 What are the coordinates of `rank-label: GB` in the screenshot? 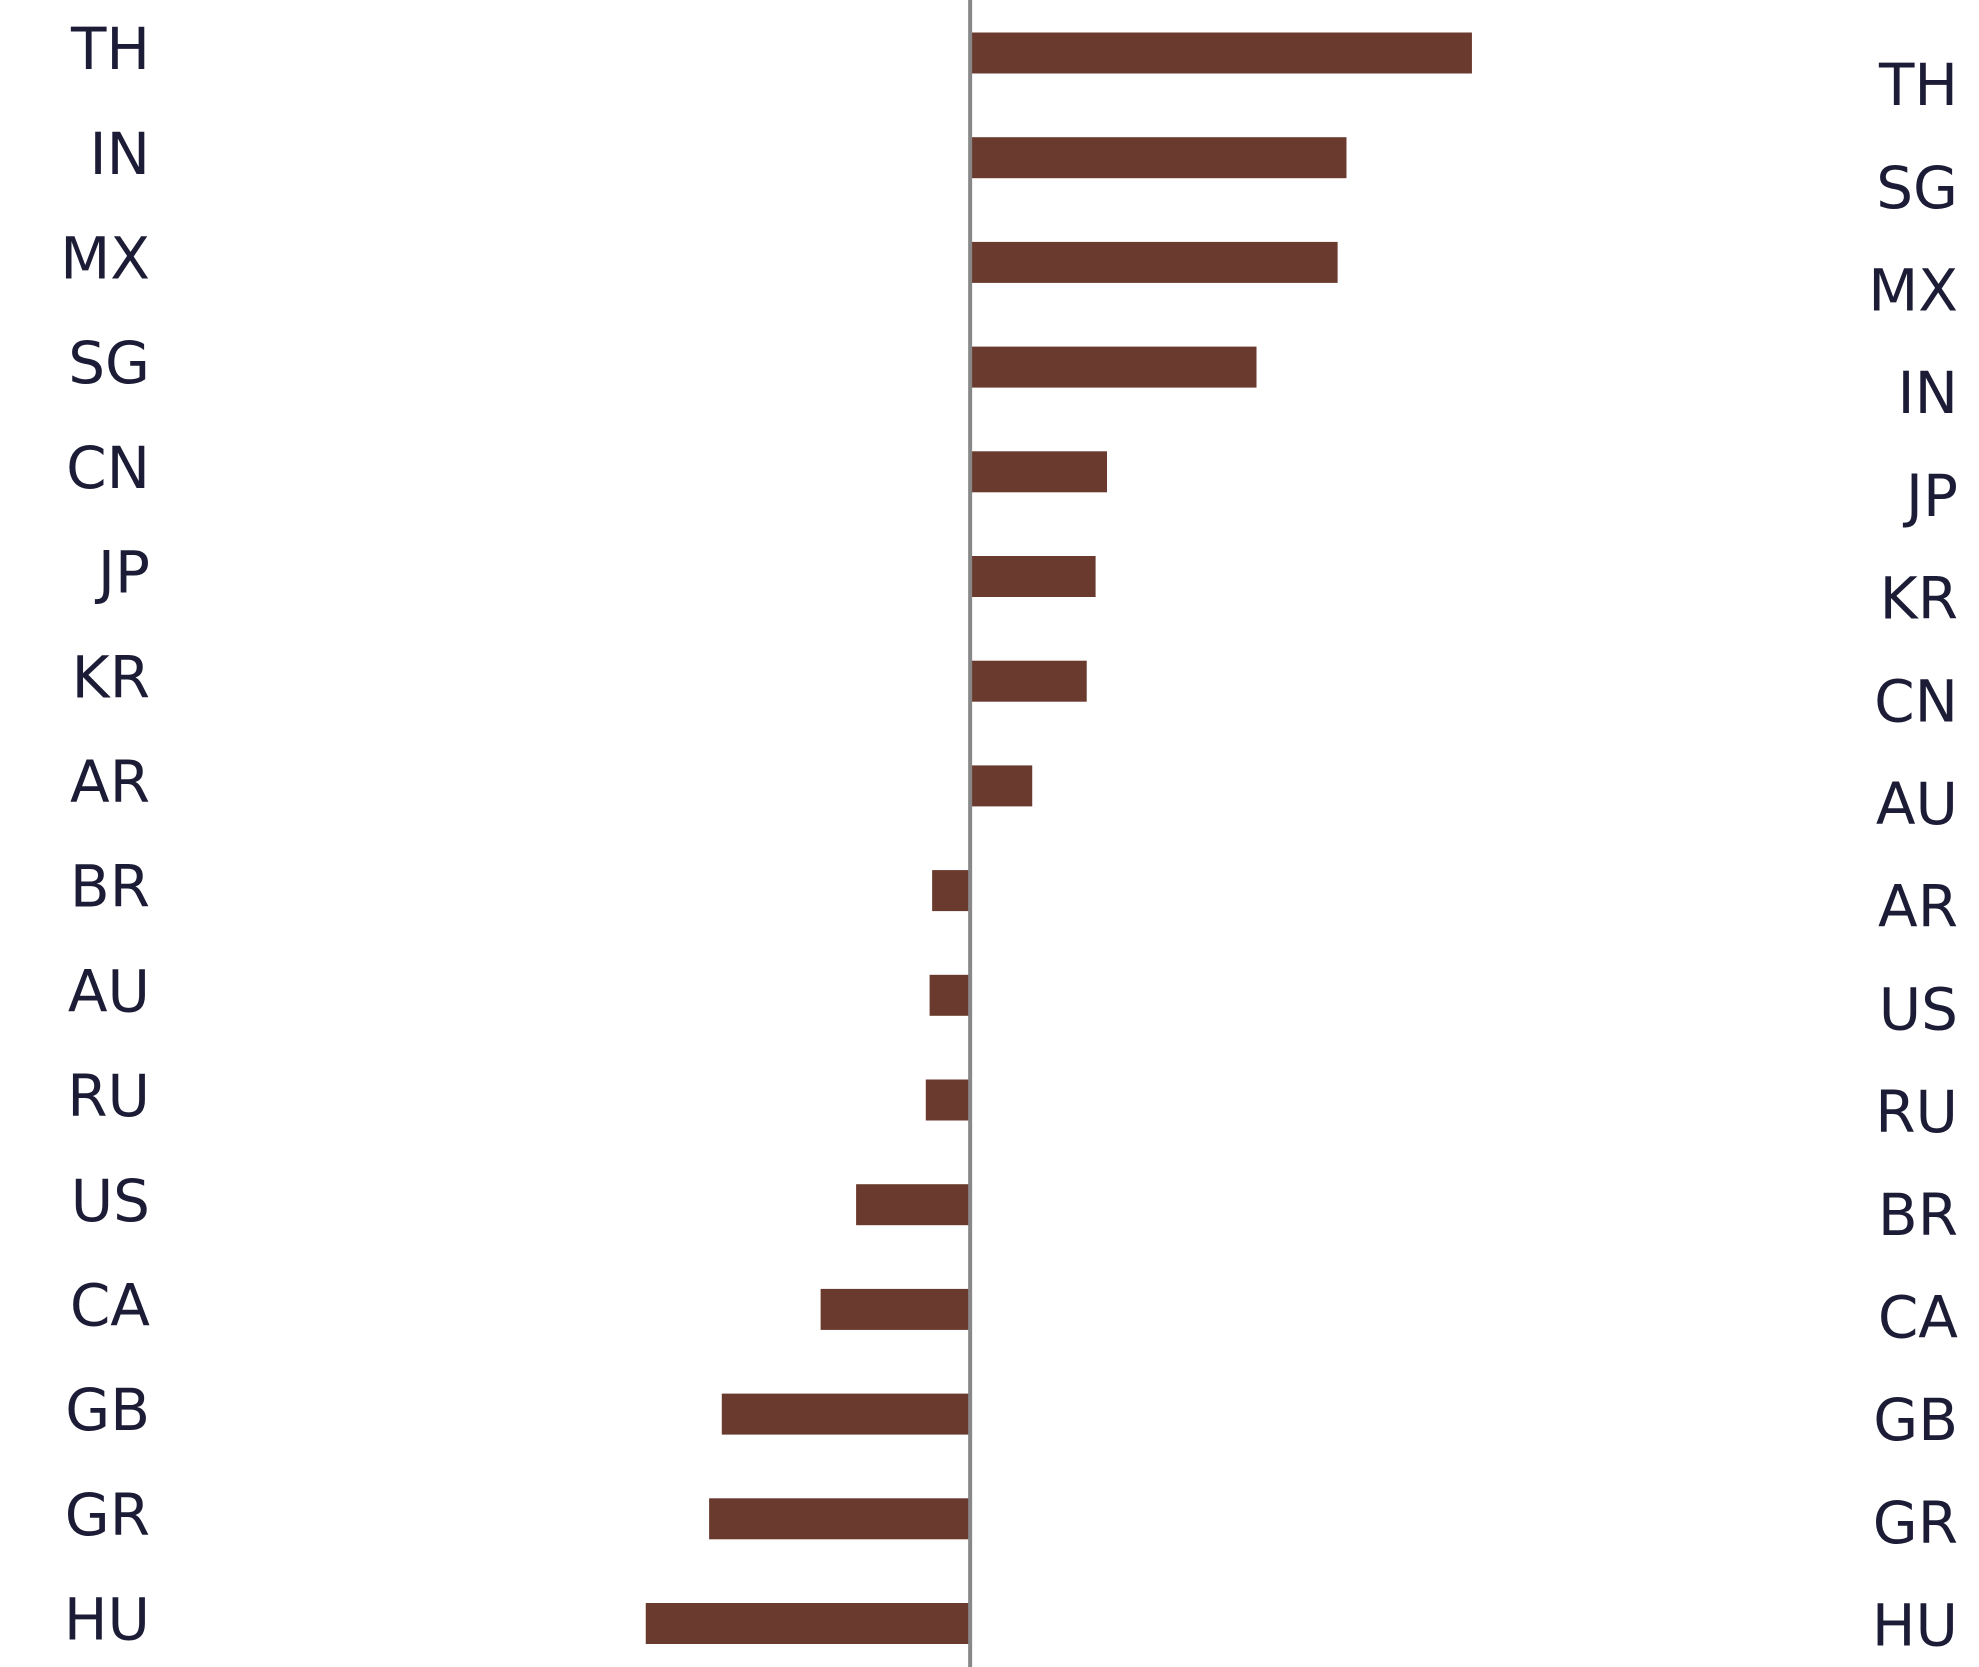 It's located at (1915, 1420).